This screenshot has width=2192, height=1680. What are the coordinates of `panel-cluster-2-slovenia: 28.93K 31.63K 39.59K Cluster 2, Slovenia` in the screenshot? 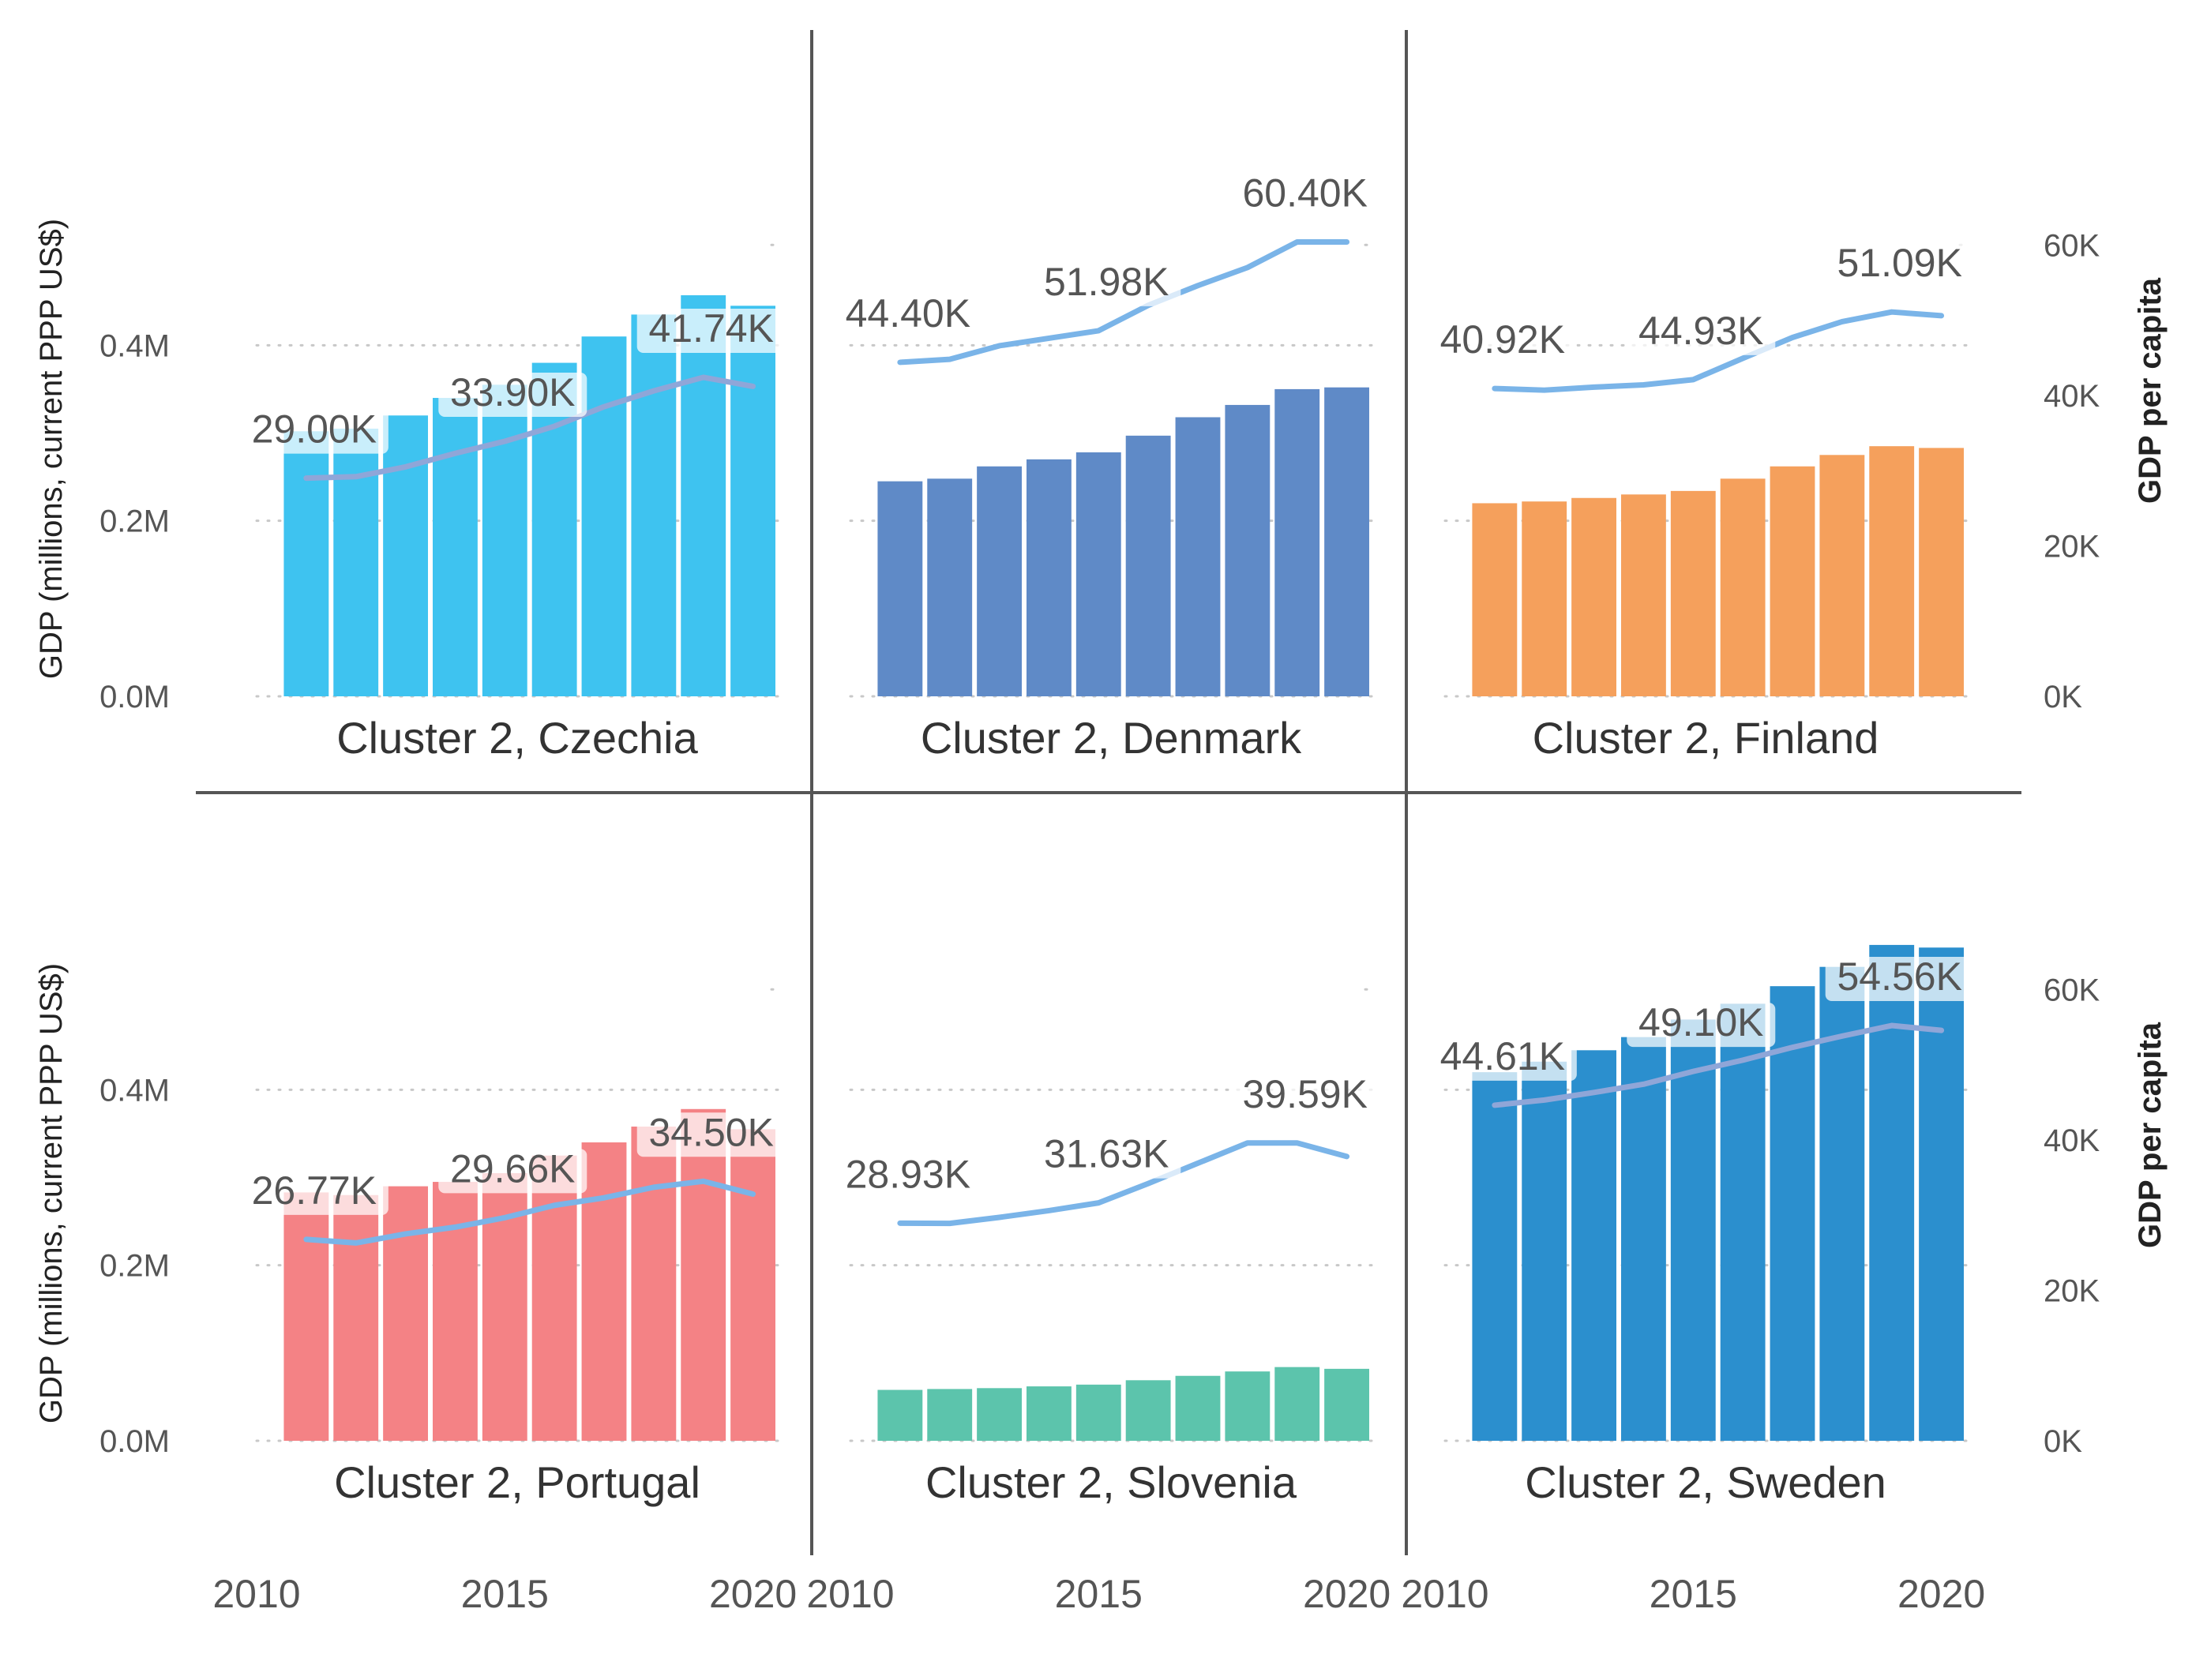 It's located at (1106, 1247).